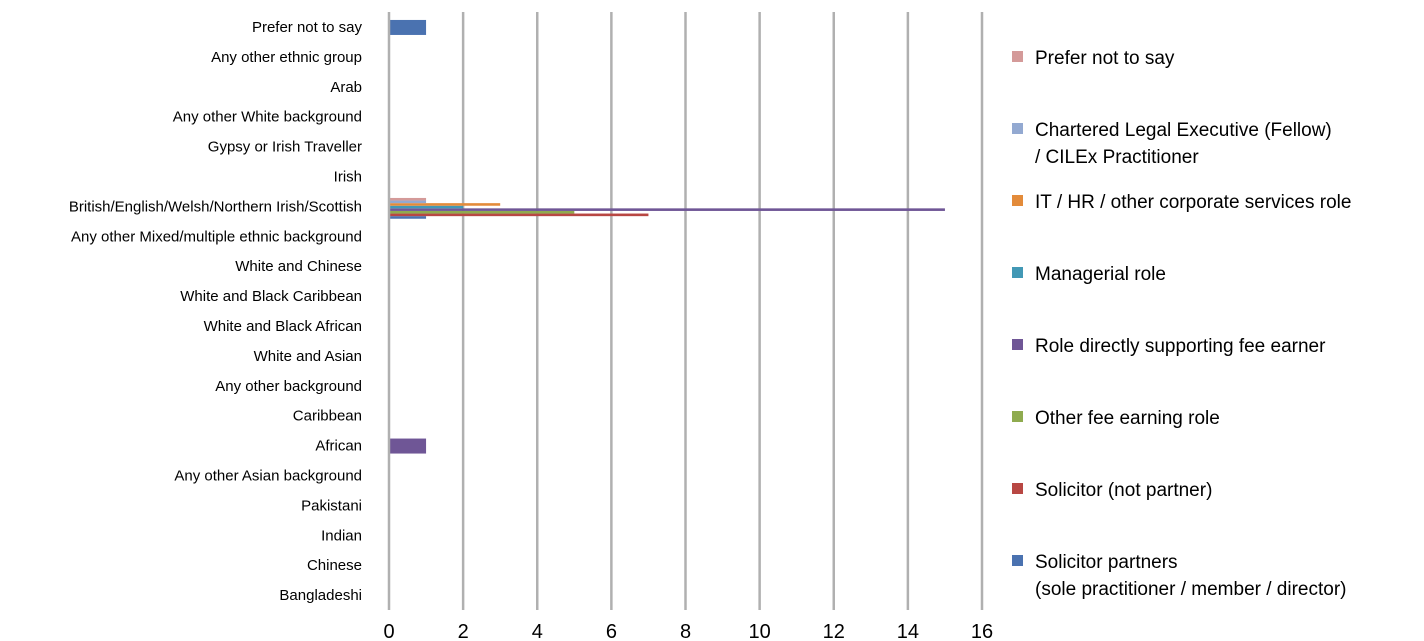  Describe the element at coordinates (334, 565) in the screenshot. I see `category-label: Chinese` at that location.